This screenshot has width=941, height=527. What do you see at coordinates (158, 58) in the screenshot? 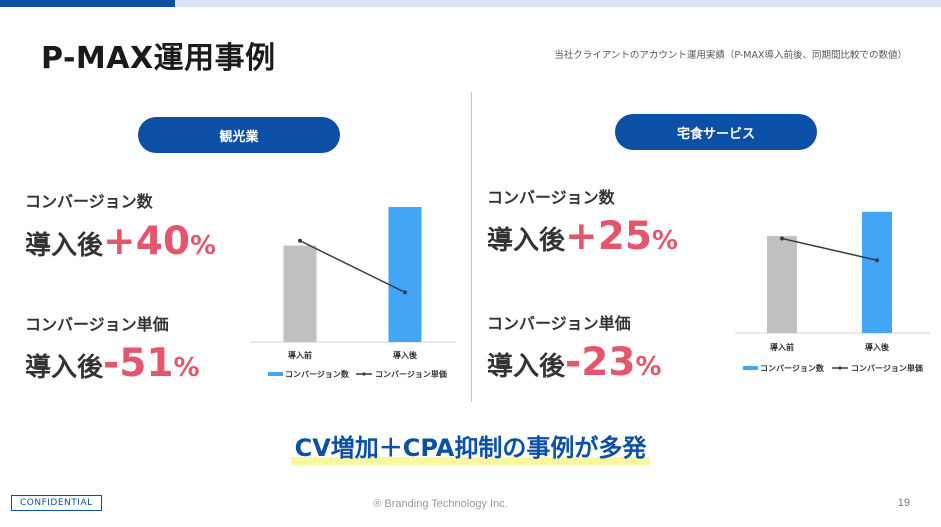
I see `page-title: P-MAX運用事例` at bounding box center [158, 58].